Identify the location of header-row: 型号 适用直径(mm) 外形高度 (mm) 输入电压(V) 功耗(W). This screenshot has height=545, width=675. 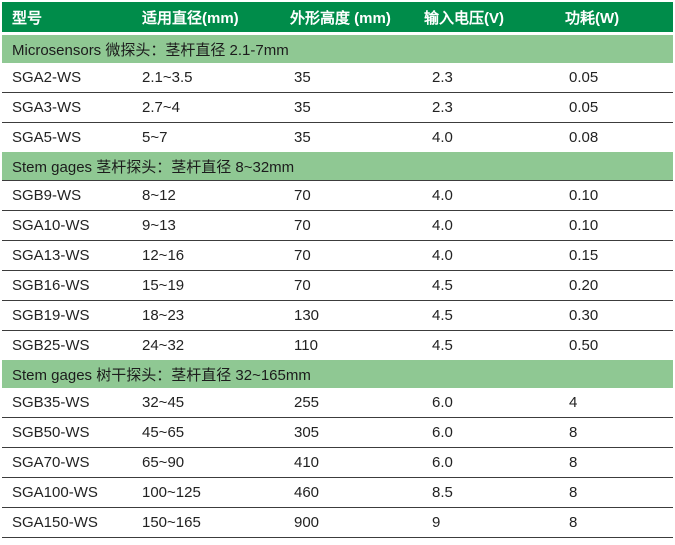
(337, 18).